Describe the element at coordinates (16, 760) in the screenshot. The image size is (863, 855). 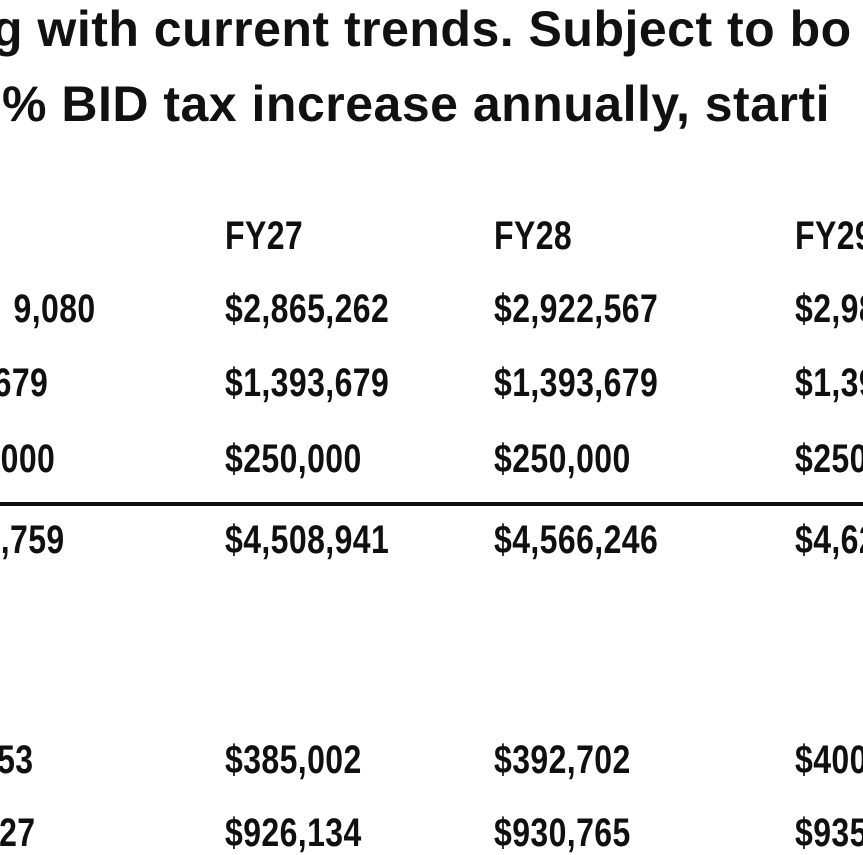
I see `table-cell-fy26-lower1: 53` at that location.